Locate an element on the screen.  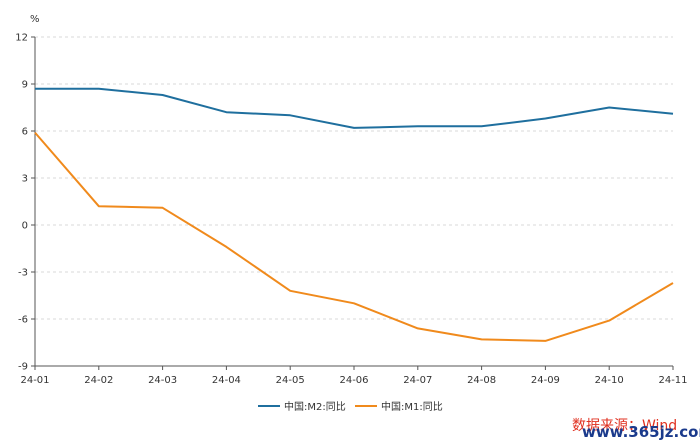
x-tick-label: 24-03 is located at coordinates (162, 380).